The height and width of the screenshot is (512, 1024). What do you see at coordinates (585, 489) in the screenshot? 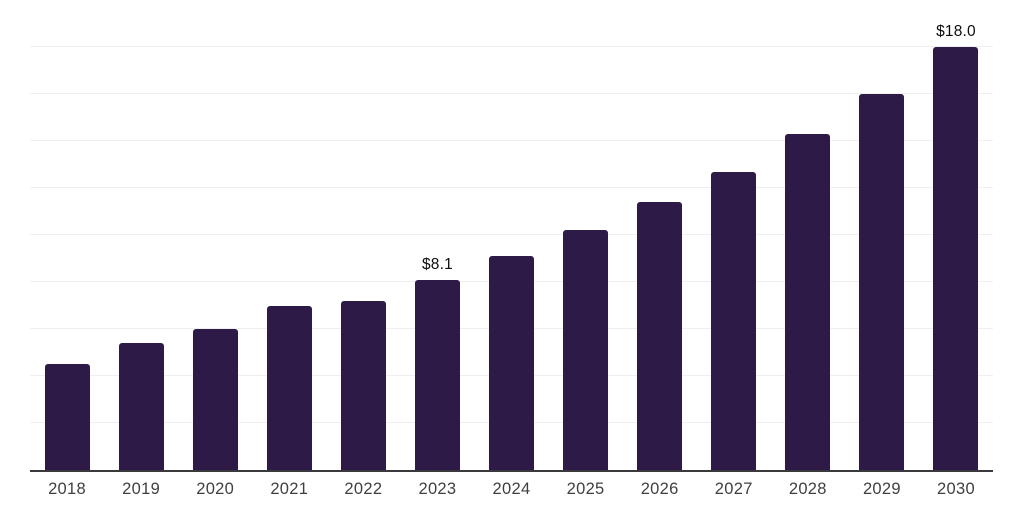
I see `x-tick-label-2025: 2025` at bounding box center [585, 489].